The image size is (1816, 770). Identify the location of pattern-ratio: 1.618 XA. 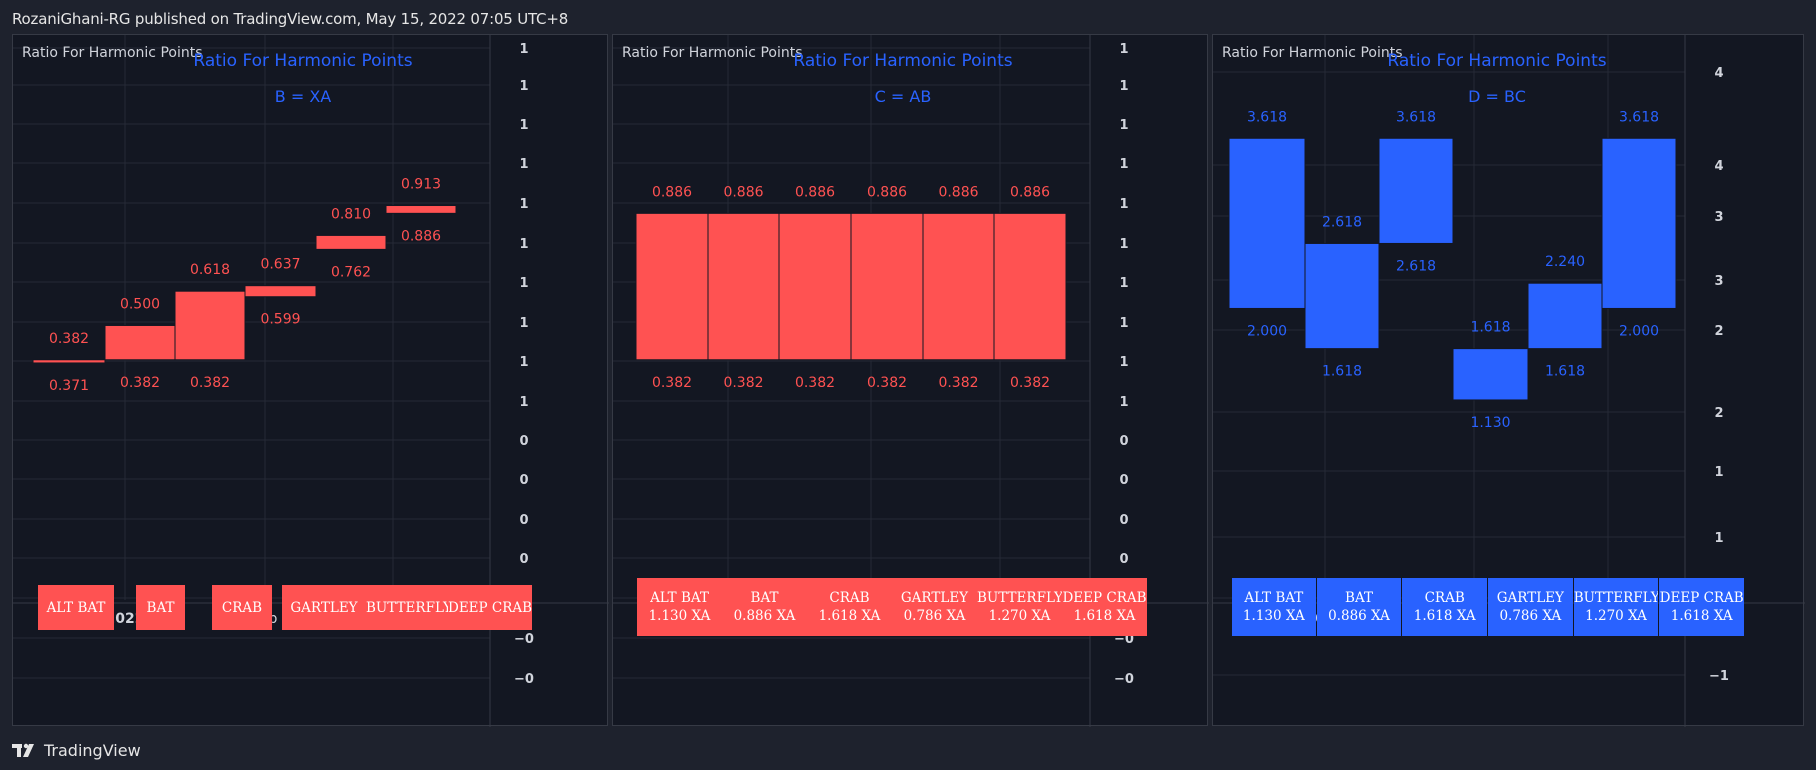
(1701, 616).